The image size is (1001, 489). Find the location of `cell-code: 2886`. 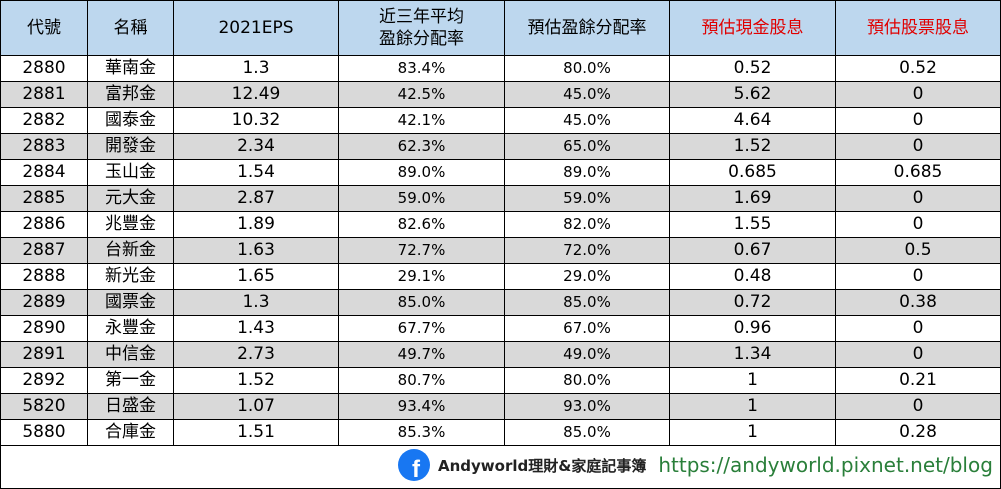

cell-code: 2886 is located at coordinates (44, 224).